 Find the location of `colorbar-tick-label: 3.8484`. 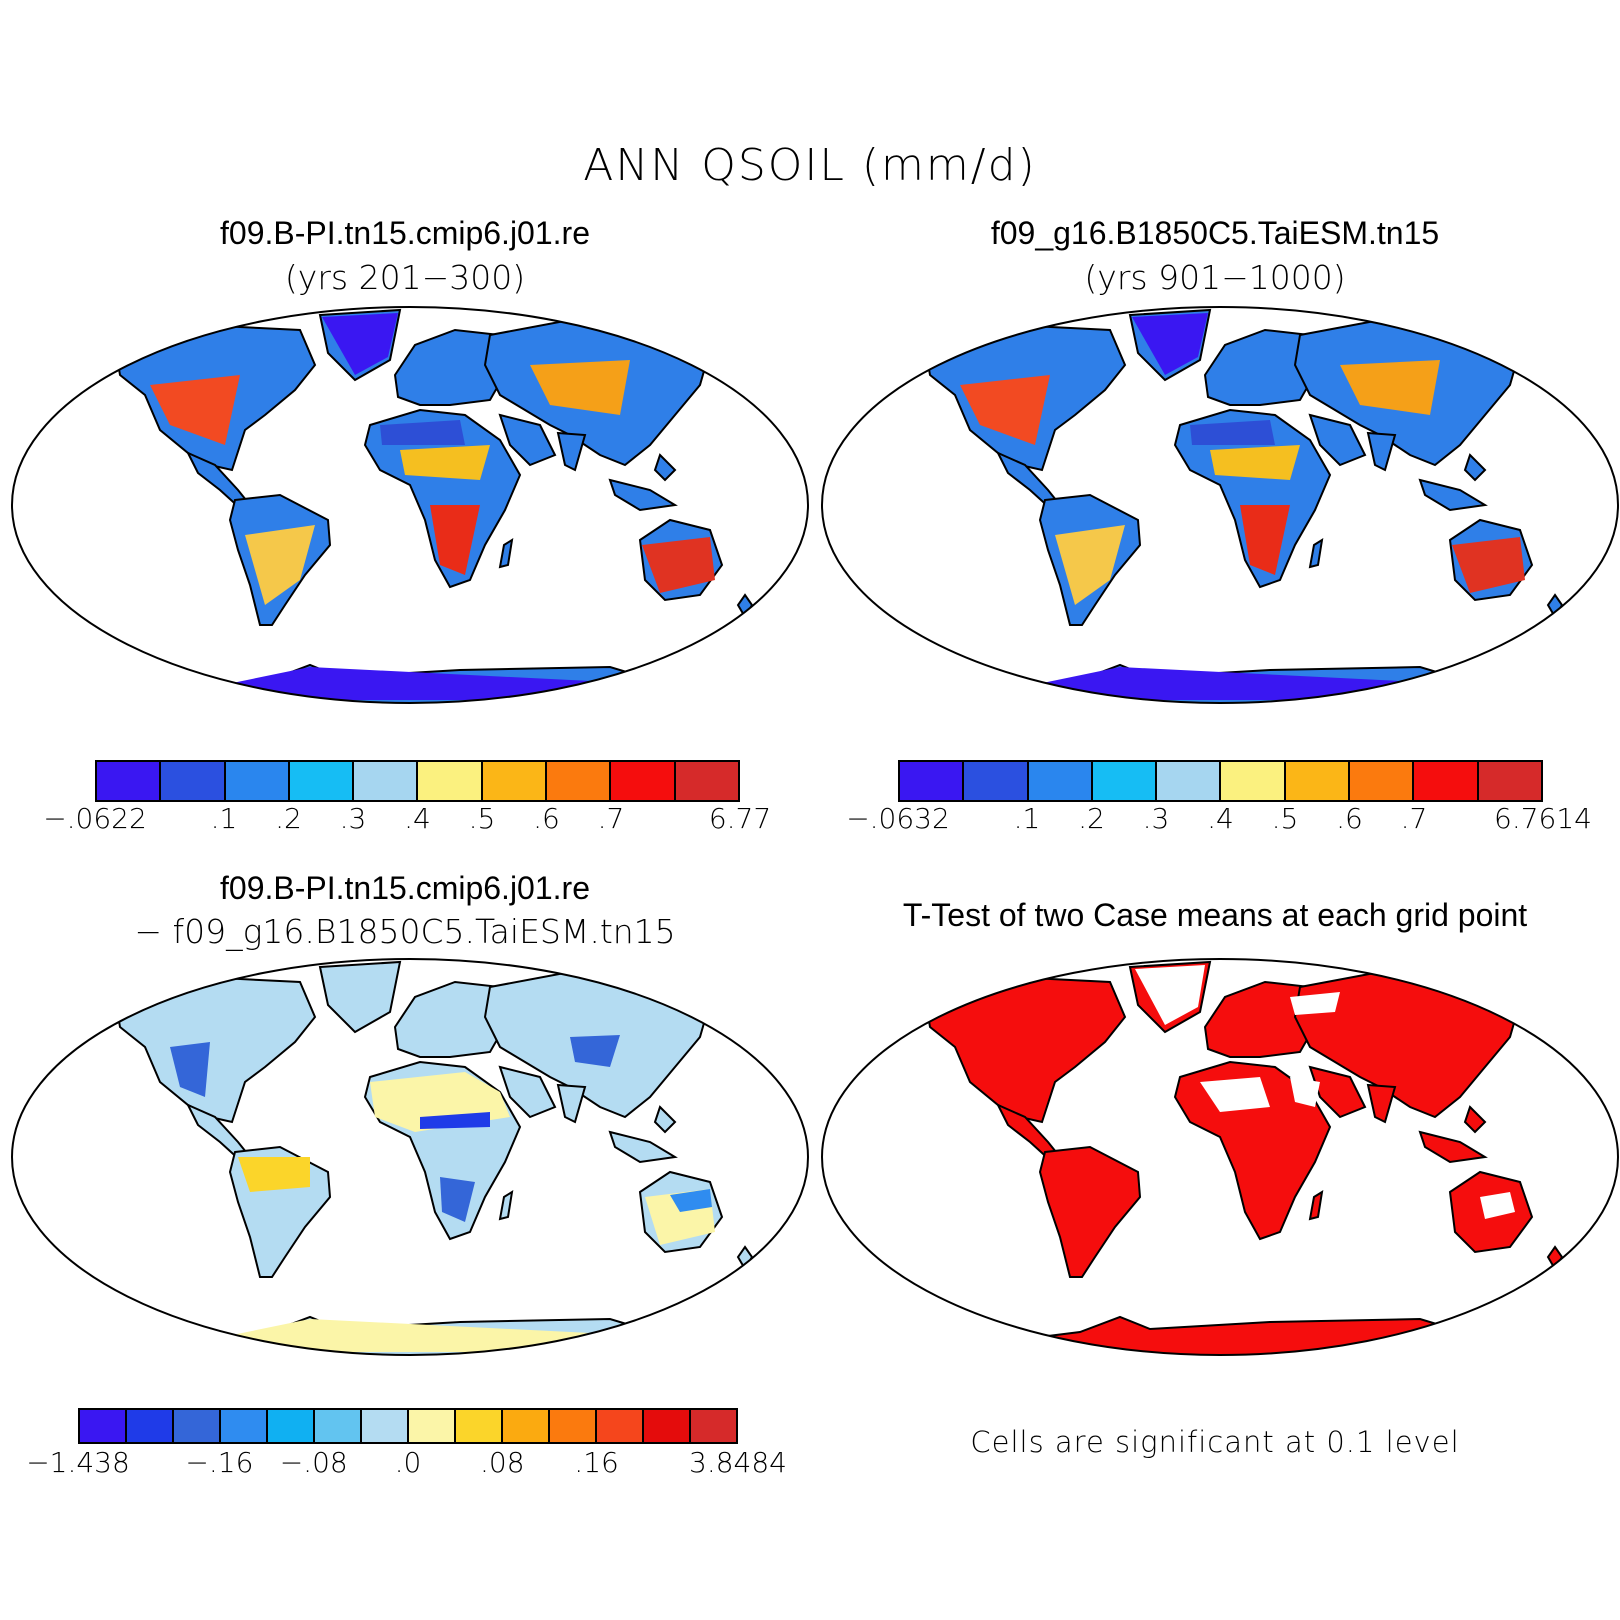

colorbar-tick-label: 3.8484 is located at coordinates (738, 1462).